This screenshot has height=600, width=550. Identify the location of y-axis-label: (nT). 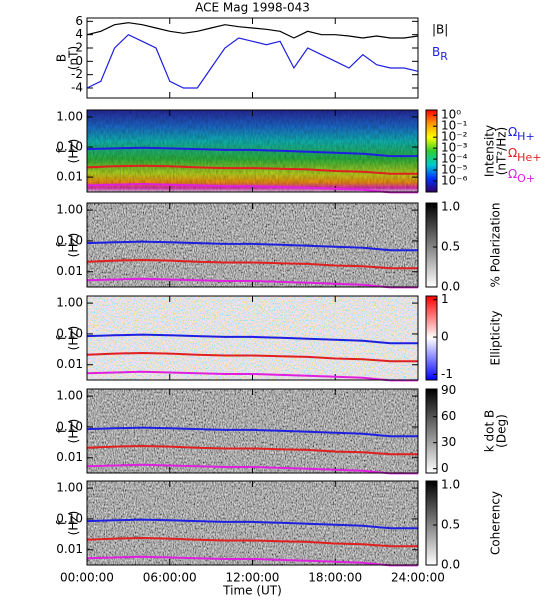
(74, 58).